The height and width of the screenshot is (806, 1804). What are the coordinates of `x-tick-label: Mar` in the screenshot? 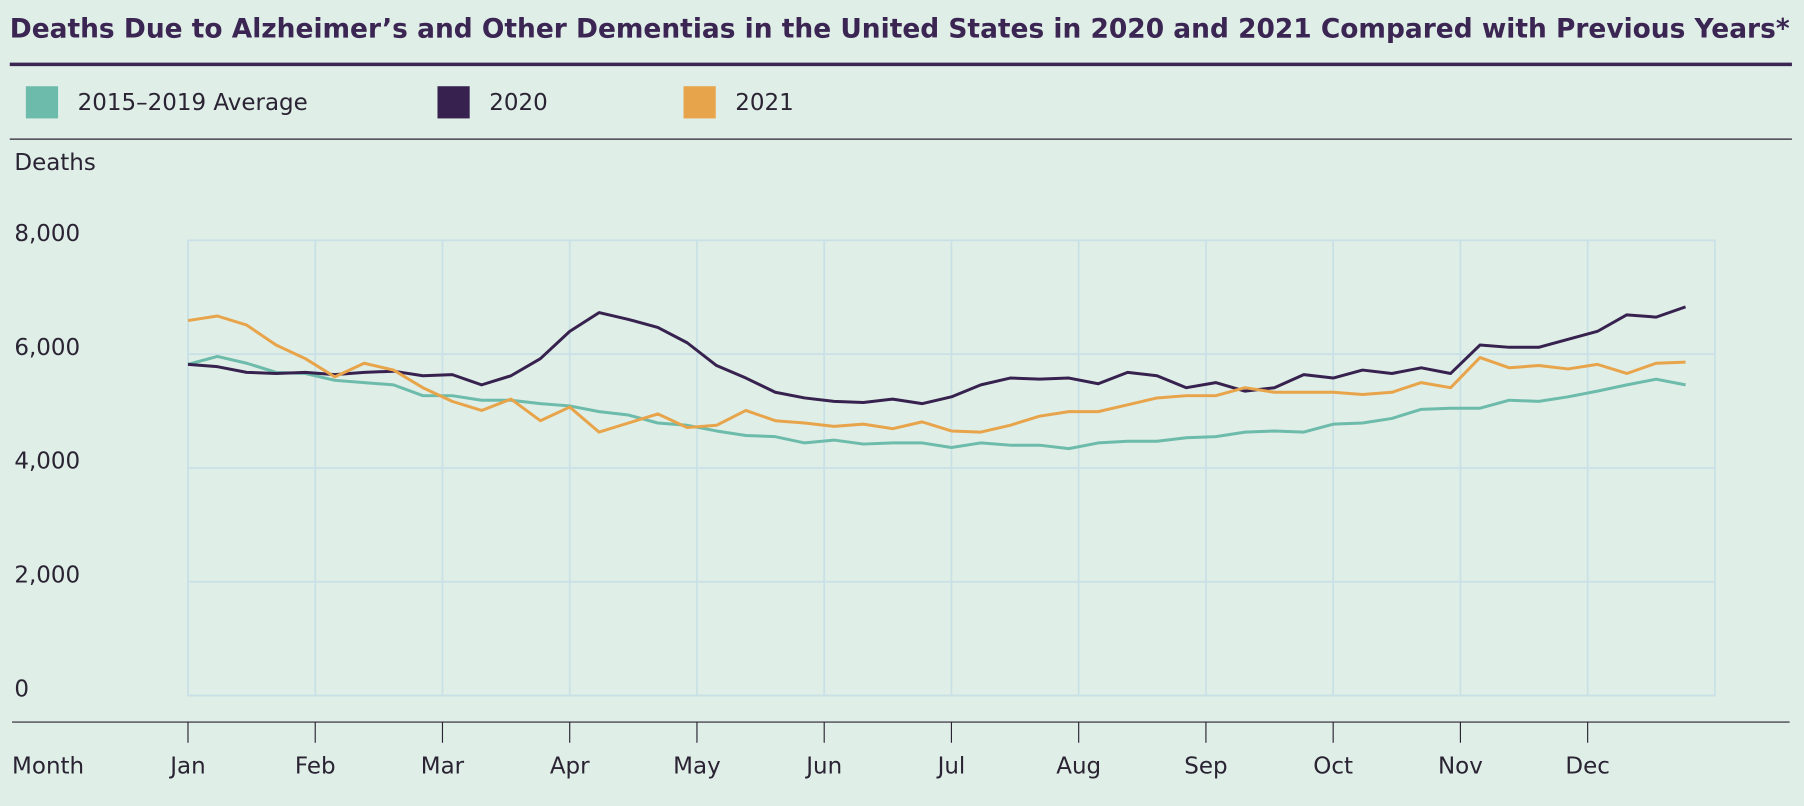 It's located at (443, 766).